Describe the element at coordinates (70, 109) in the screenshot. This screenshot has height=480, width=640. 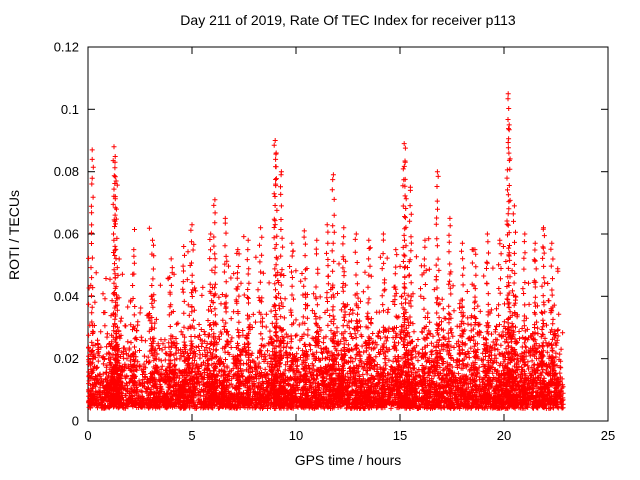
I see `svg-text: 0.1` at that location.